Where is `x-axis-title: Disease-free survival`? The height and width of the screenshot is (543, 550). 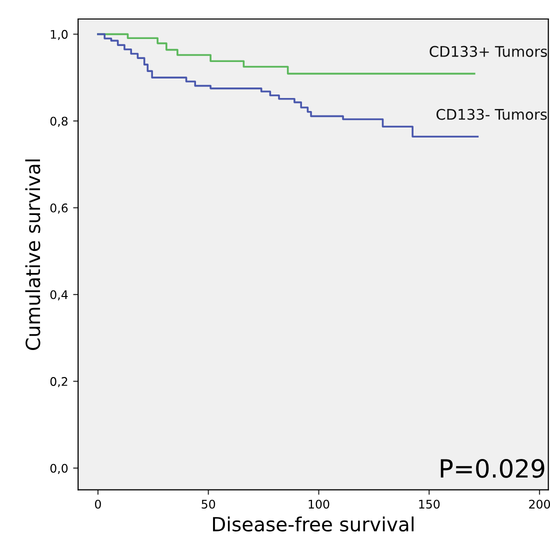 x-axis-title: Disease-free survival is located at coordinates (313, 524).